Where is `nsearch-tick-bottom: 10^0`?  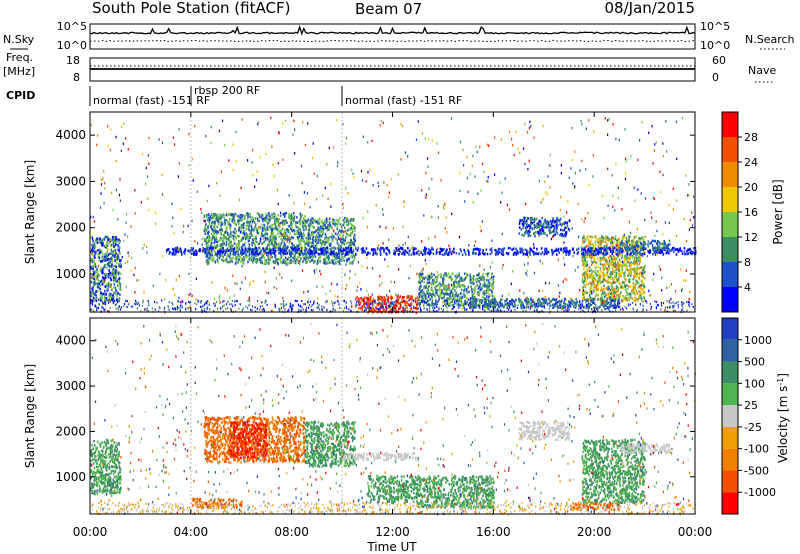 nsearch-tick-bottom: 10^0 is located at coordinates (715, 45).